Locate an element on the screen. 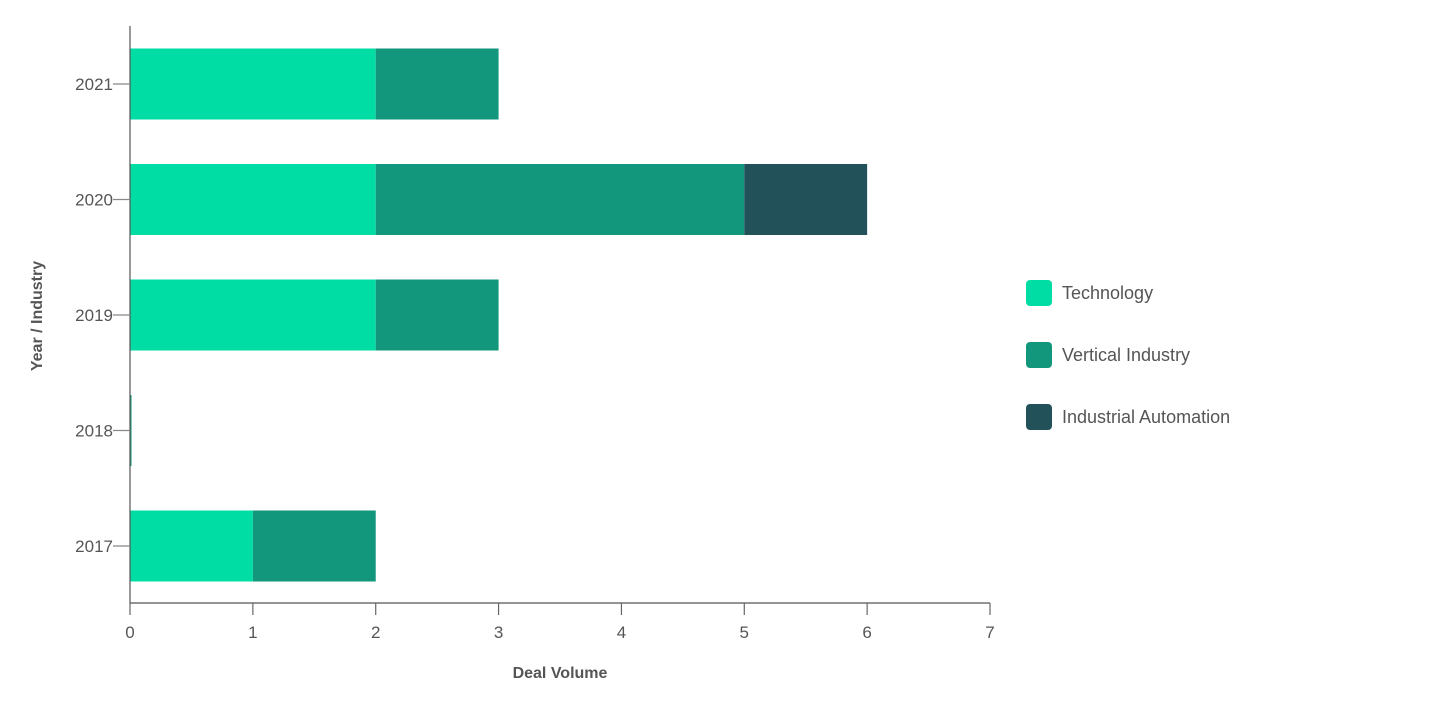  y-axis-title: Year / Industry is located at coordinates (37, 316).